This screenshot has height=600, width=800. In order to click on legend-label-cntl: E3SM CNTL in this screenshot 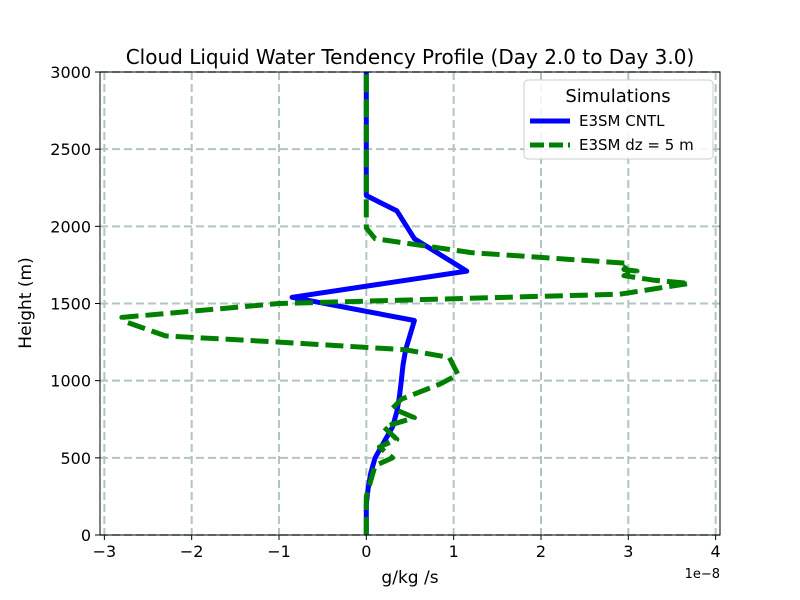, I will do `click(622, 121)`.